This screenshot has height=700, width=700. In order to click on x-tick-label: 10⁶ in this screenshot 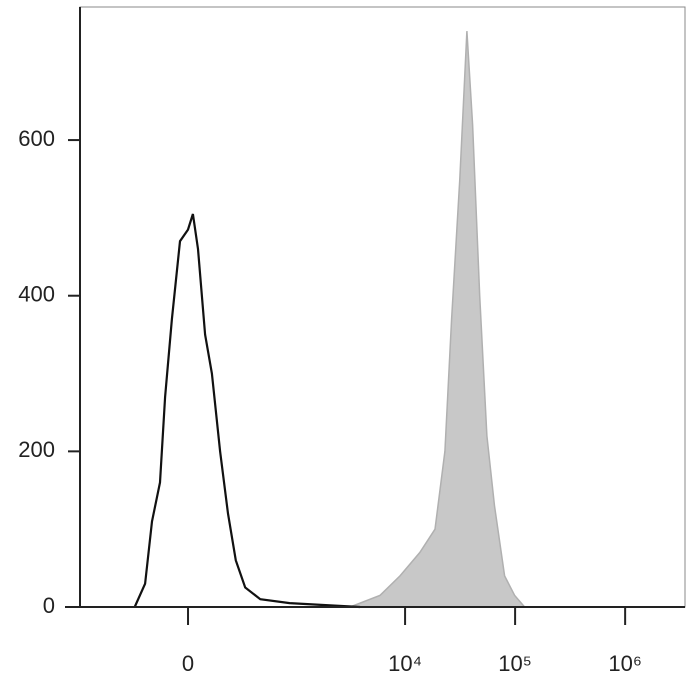, I will do `click(625, 663)`.